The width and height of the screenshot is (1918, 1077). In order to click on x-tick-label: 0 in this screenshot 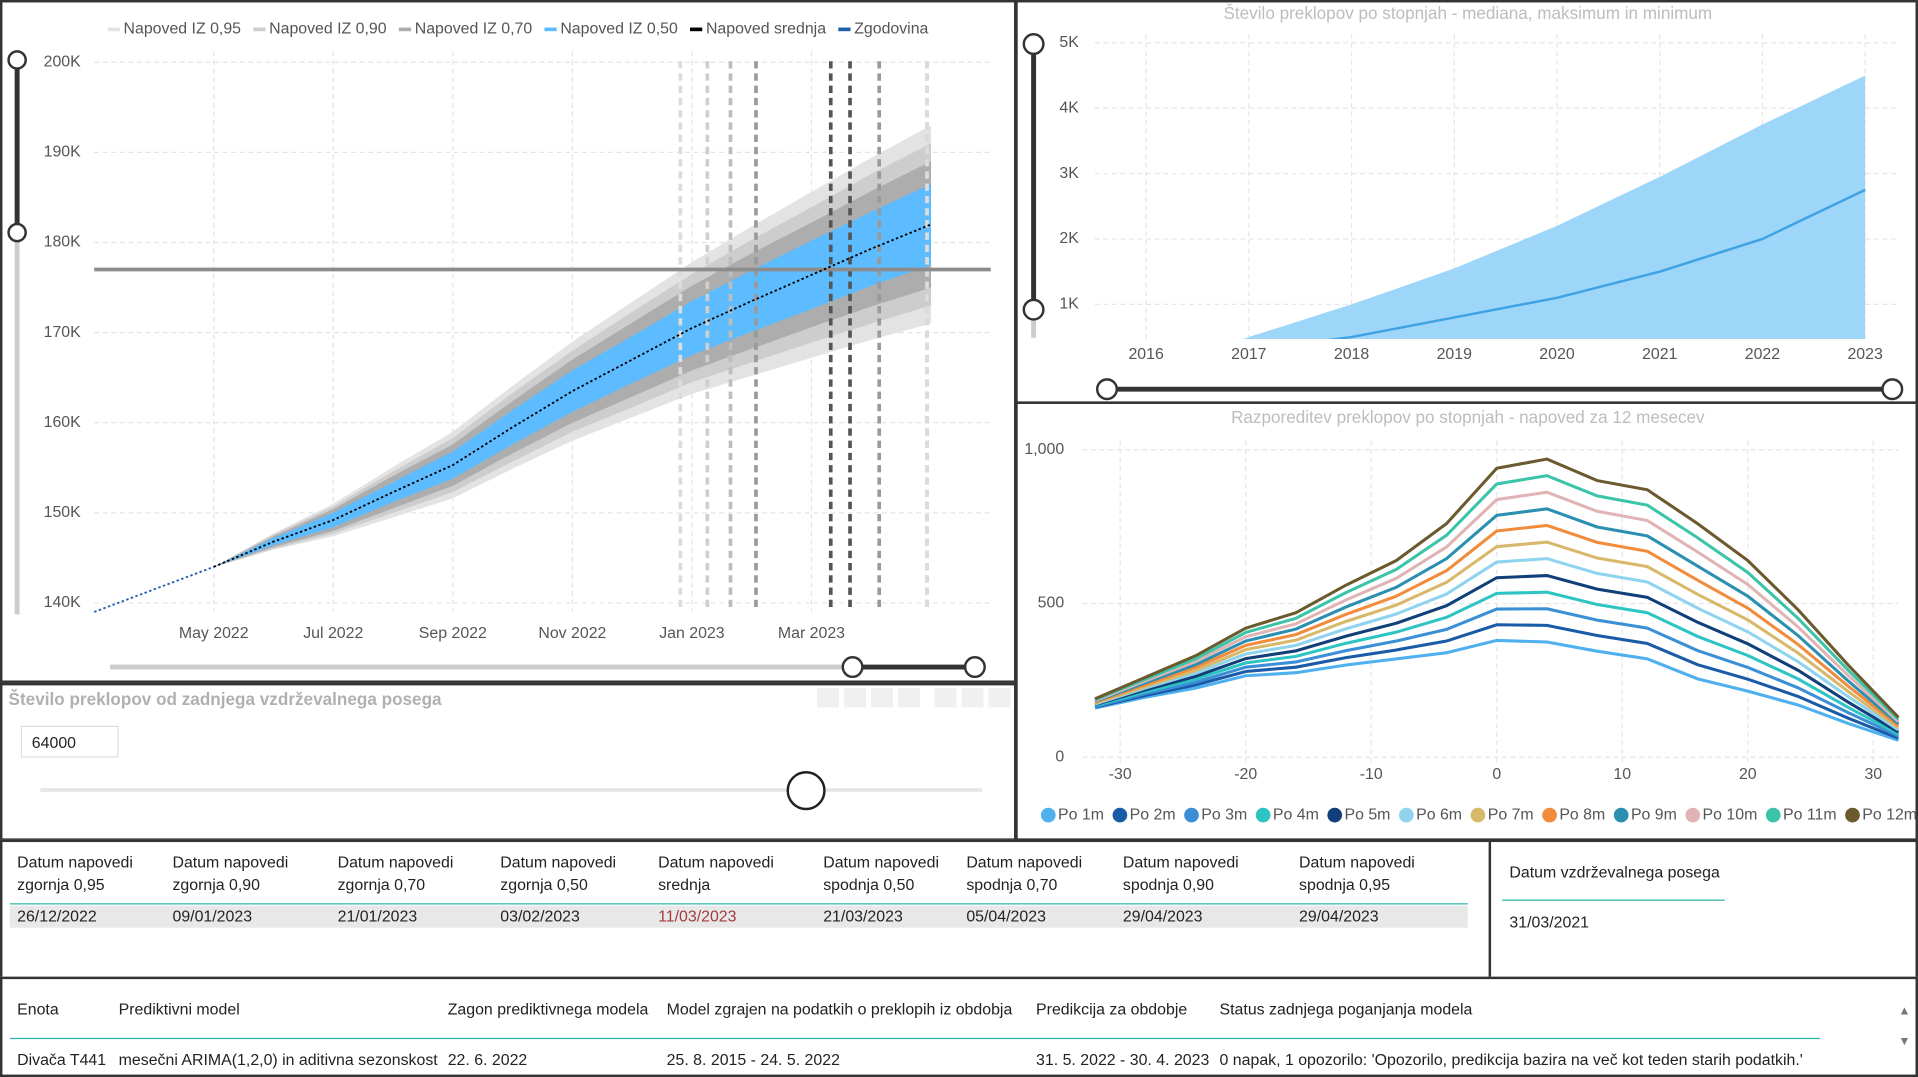, I will do `click(1496, 774)`.